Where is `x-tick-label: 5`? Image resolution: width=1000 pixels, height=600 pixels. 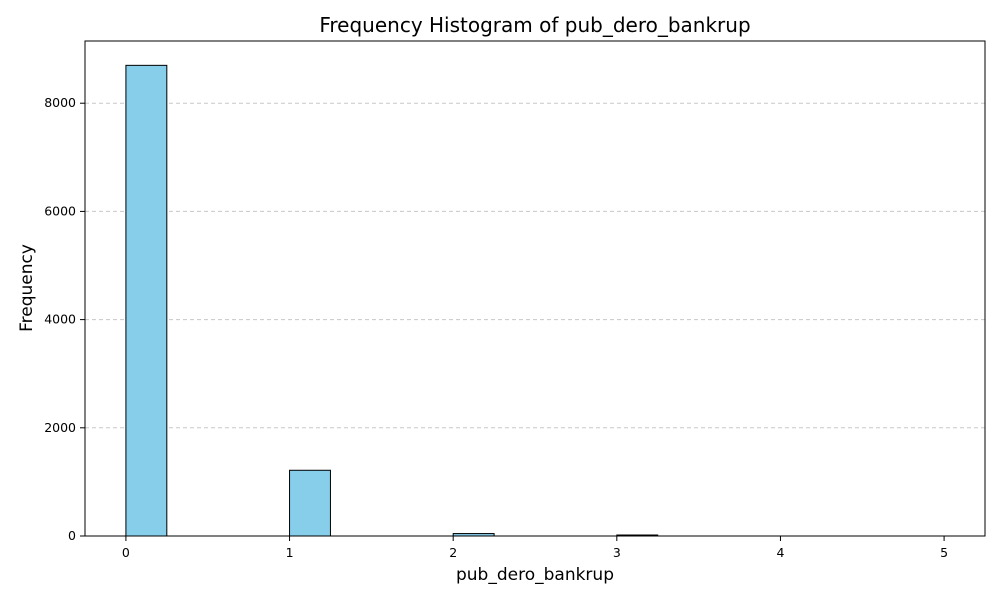
x-tick-label: 5 is located at coordinates (944, 552).